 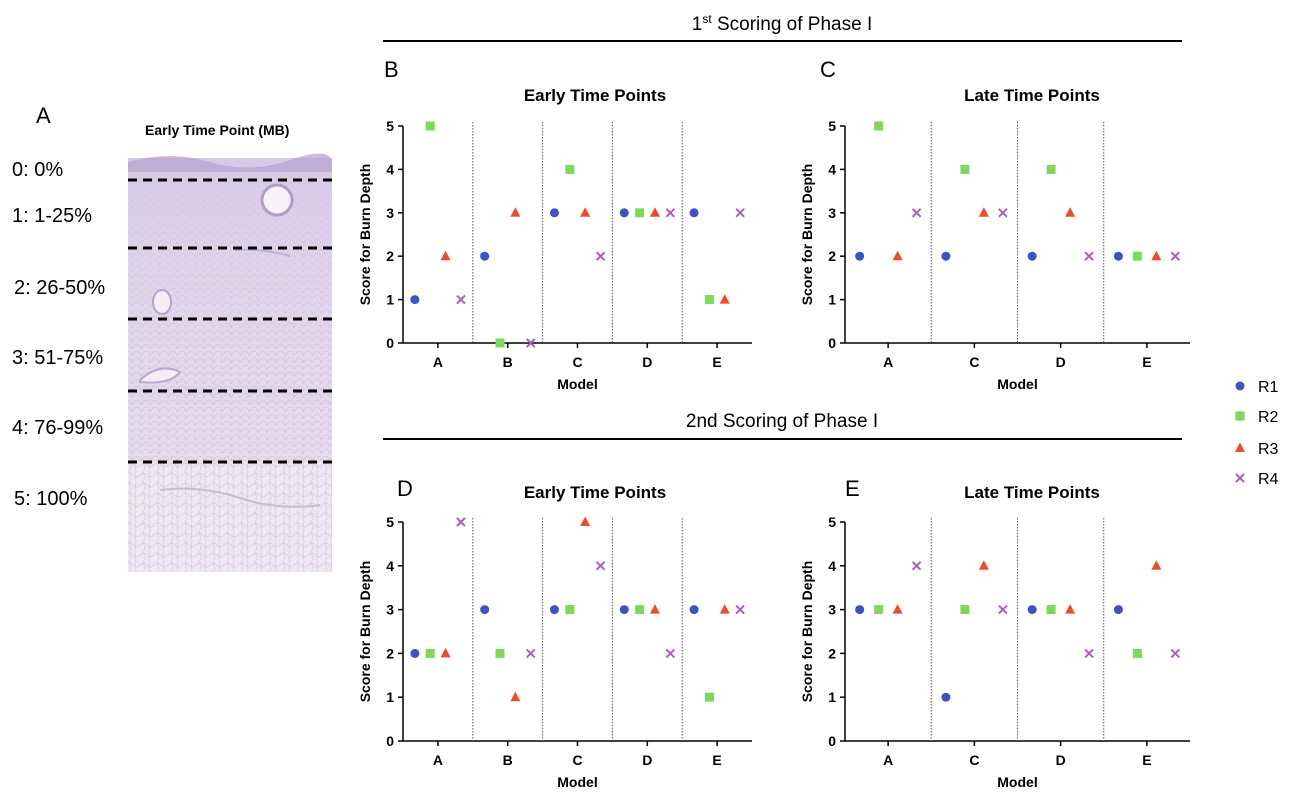 What do you see at coordinates (57, 358) in the screenshot?
I see `burn-depth-level-label: 3: 51-75%` at bounding box center [57, 358].